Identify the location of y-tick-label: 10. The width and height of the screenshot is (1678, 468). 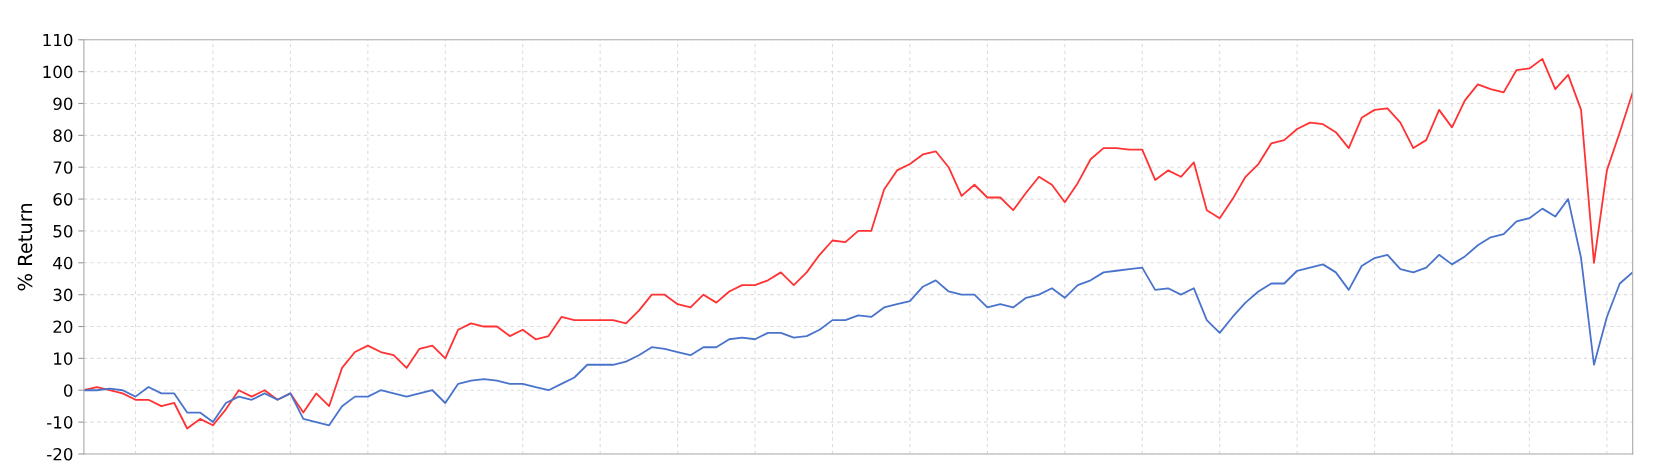
(63, 358).